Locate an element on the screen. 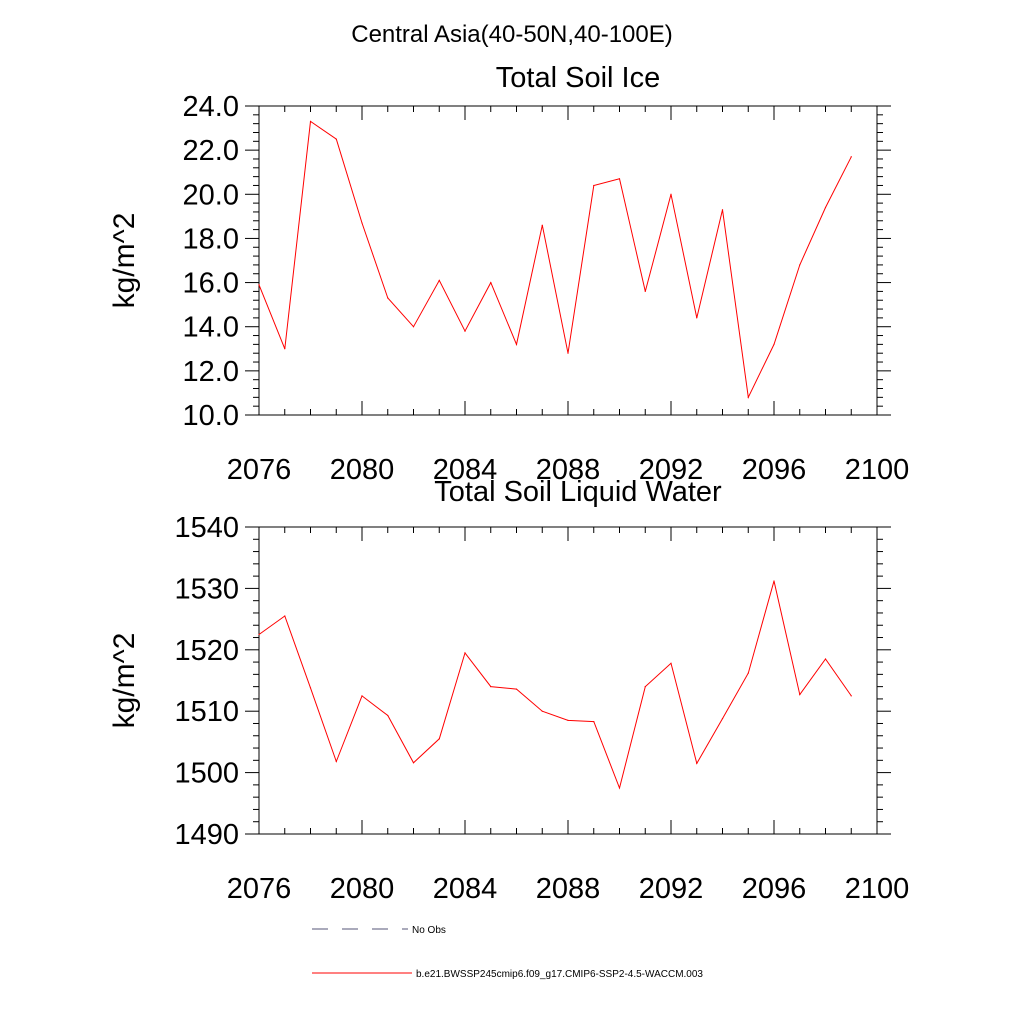 The image size is (1024, 1024). y-tick-label: 1520 is located at coordinates (206, 651).